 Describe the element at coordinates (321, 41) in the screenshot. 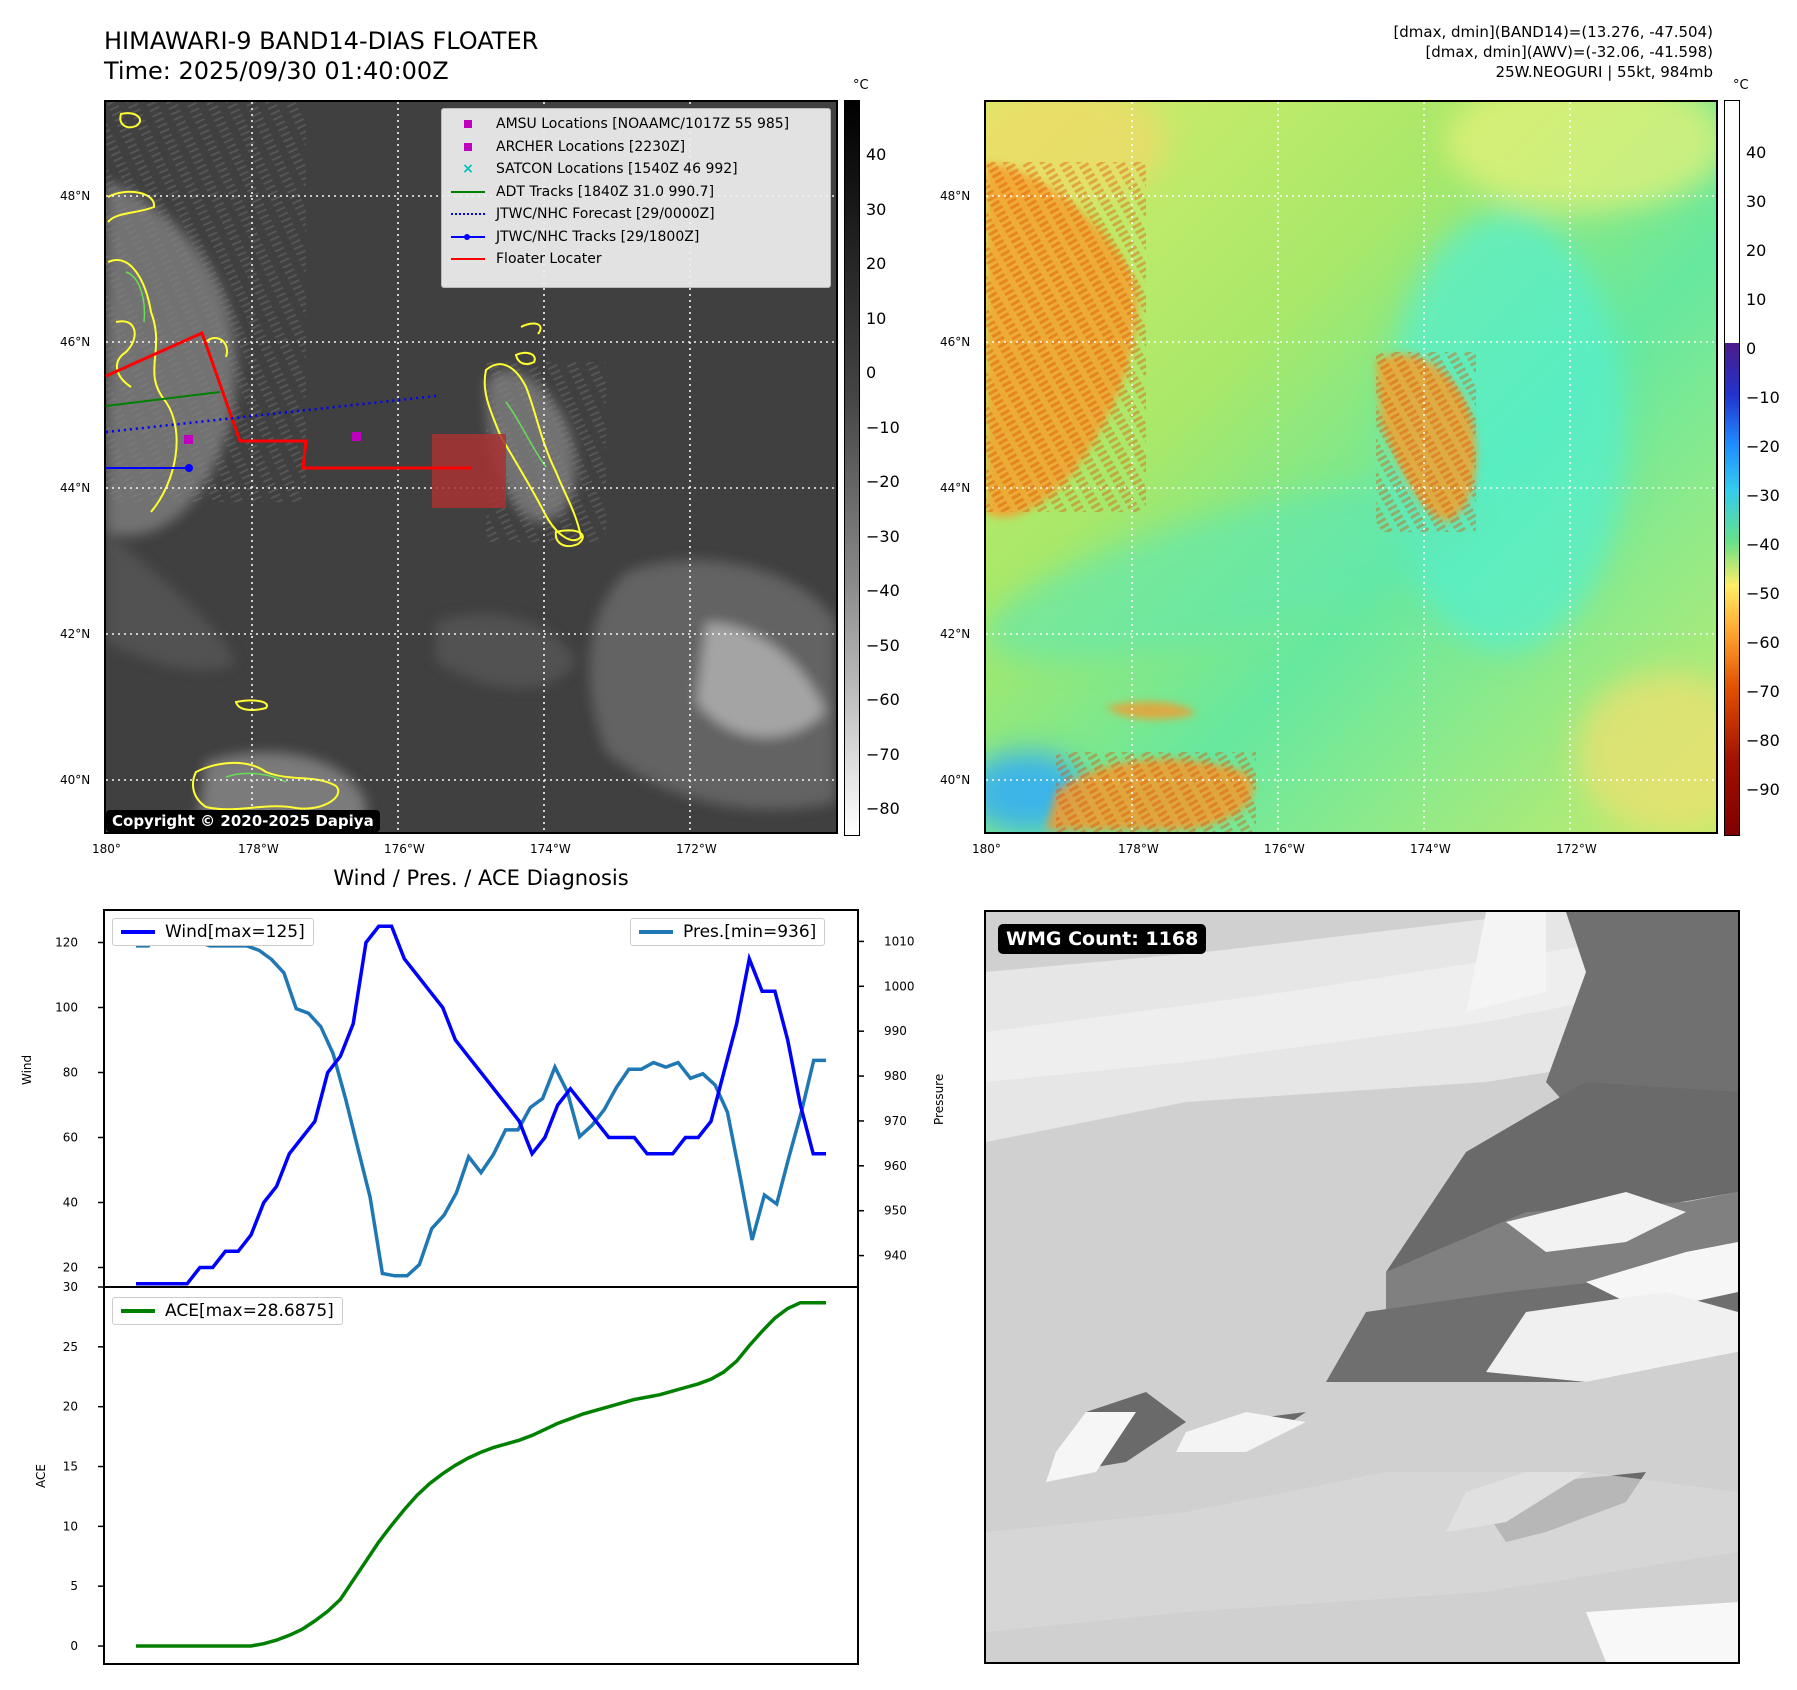

I see `page-title: HIMAWARI-9 BAND14-DIAS FLOATER` at that location.